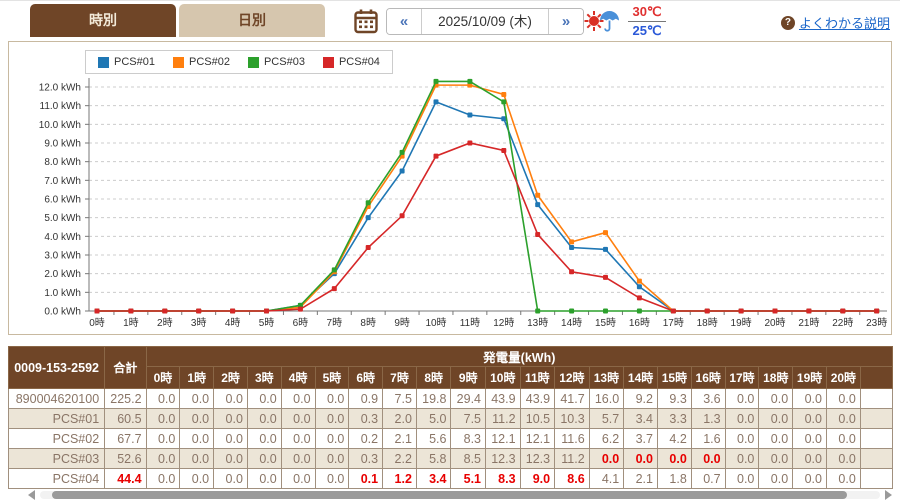  What do you see at coordinates (537, 418) in the screenshot?
I see `table-cell: 10.5` at bounding box center [537, 418].